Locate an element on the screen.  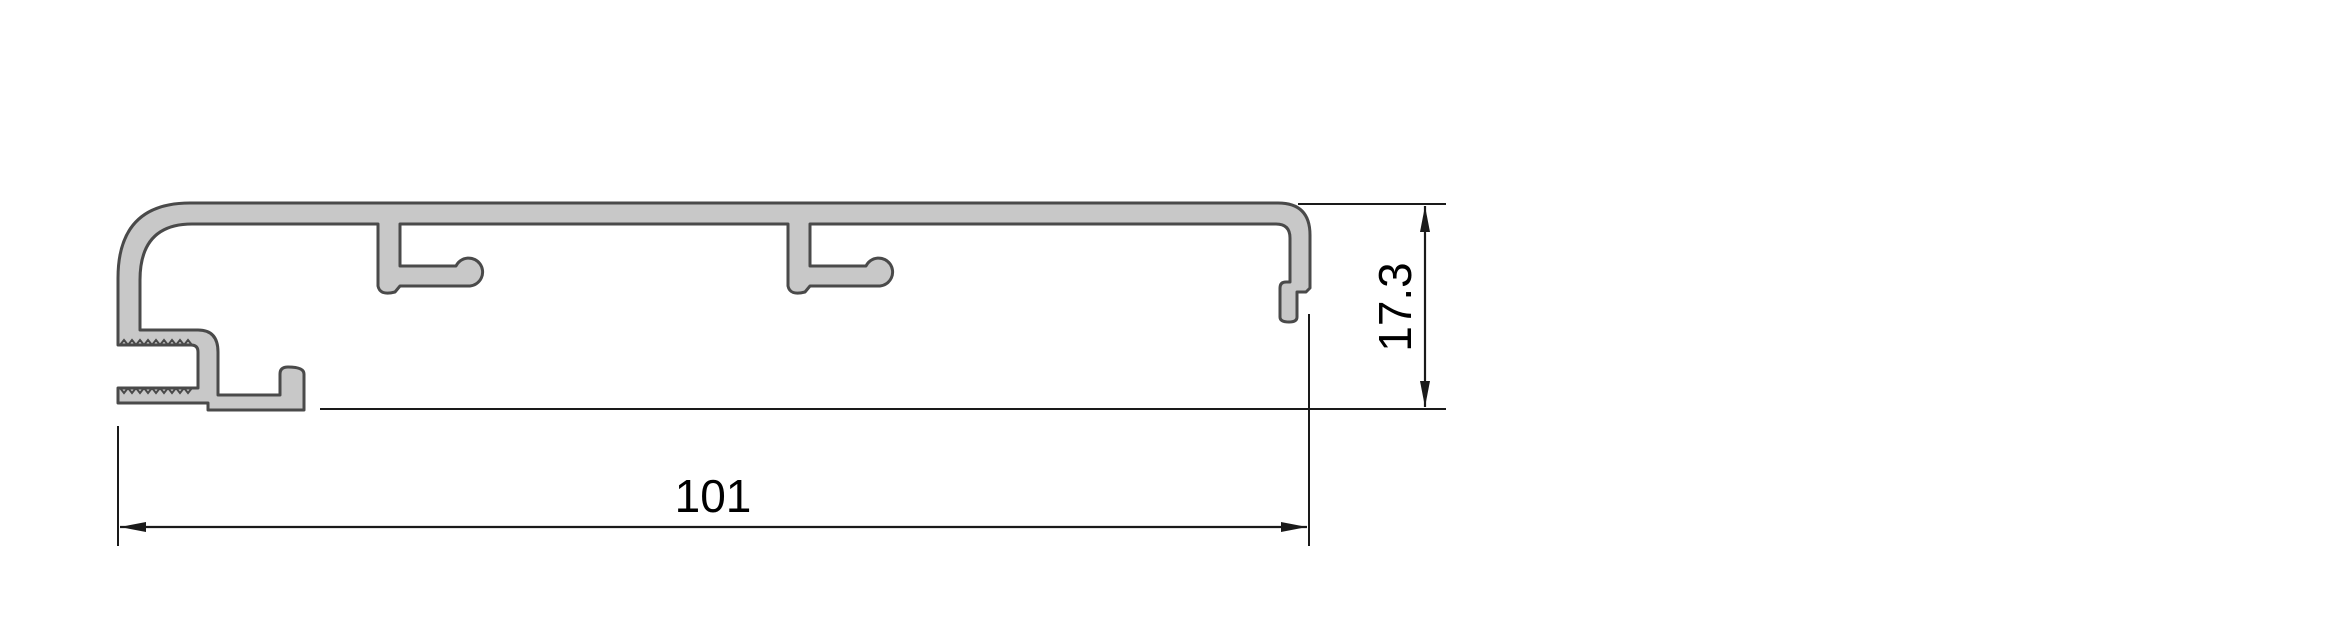
width-dimension: 101 is located at coordinates (713, 501).